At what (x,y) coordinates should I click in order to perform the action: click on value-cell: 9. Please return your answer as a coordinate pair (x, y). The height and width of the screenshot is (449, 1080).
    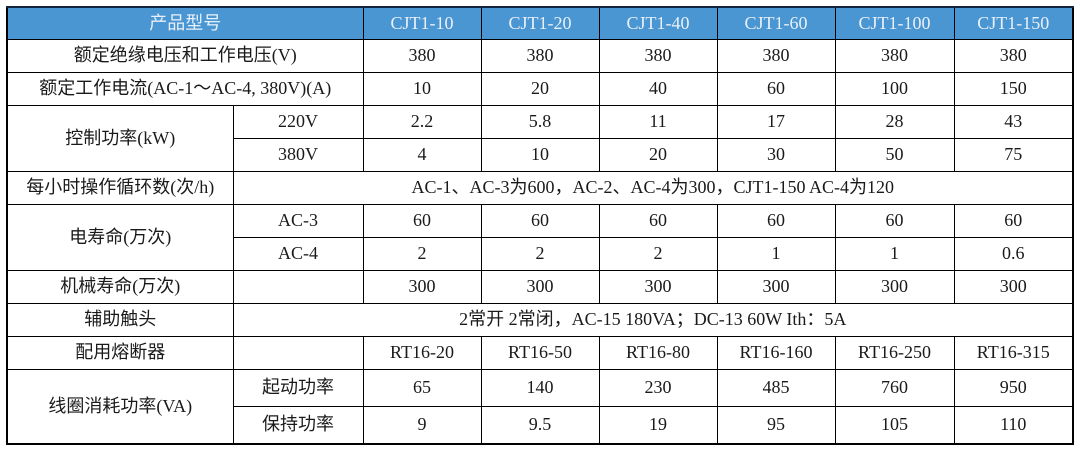
    Looking at the image, I should click on (422, 425).